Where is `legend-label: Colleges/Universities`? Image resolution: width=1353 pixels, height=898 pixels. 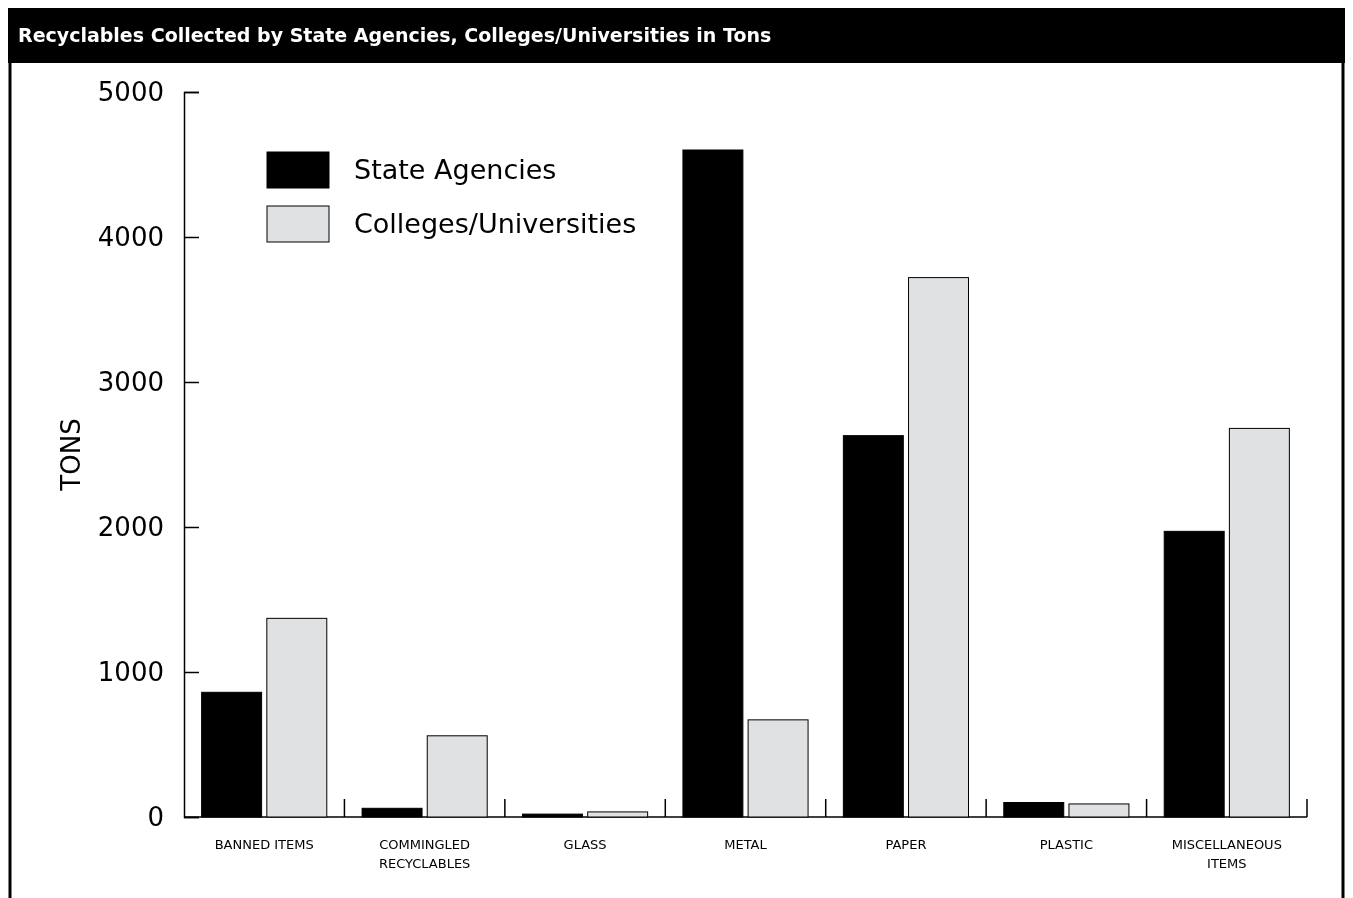
legend-label: Colleges/Universities is located at coordinates (495, 224).